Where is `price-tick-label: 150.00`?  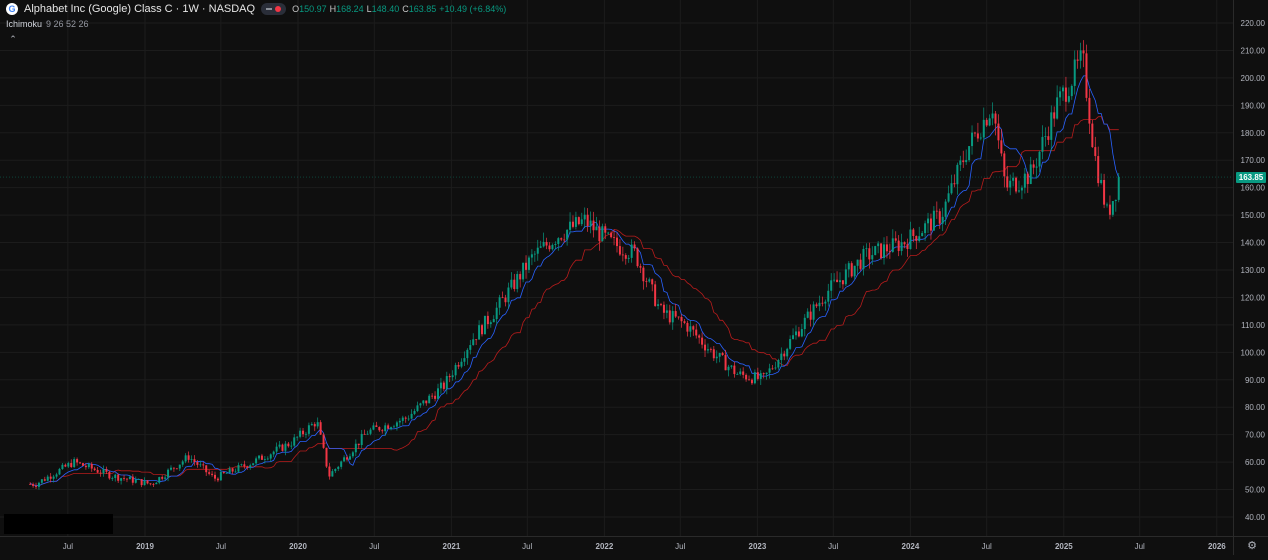 price-tick-label: 150.00 is located at coordinates (1253, 215).